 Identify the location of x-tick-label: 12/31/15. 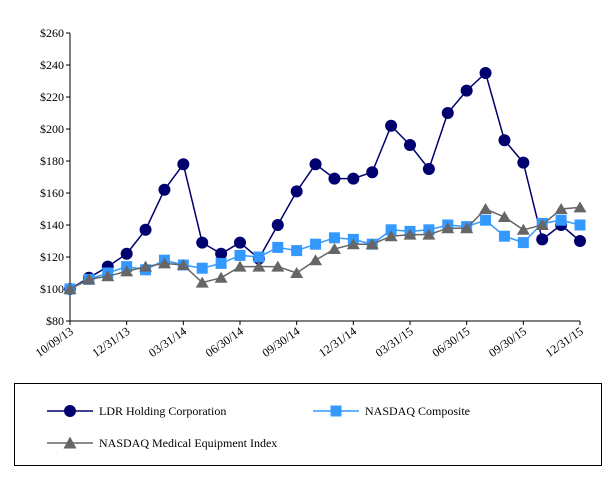
(564, 342).